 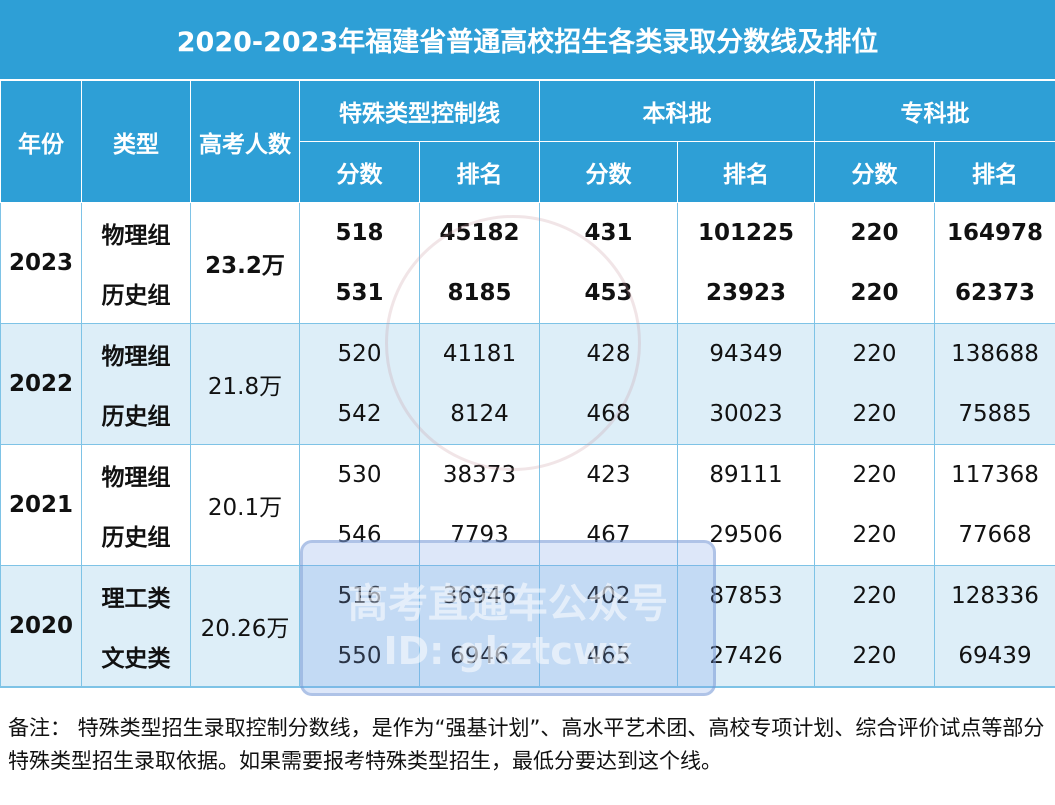 I want to click on undergrad-score-cell: 465, so click(x=609, y=656).